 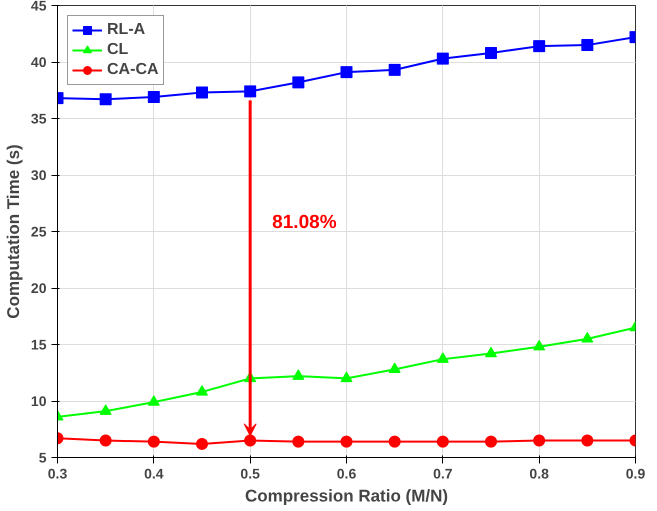 I want to click on x-tick-label: 0.4, so click(x=154, y=474).